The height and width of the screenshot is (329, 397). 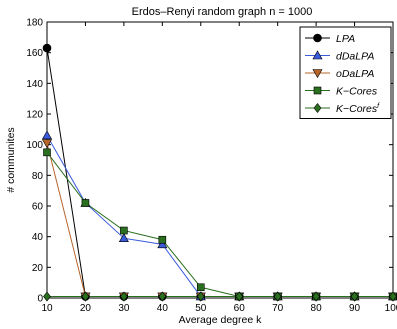 What do you see at coordinates (317, 308) in the screenshot?
I see `x-tick-label: 80` at bounding box center [317, 308].